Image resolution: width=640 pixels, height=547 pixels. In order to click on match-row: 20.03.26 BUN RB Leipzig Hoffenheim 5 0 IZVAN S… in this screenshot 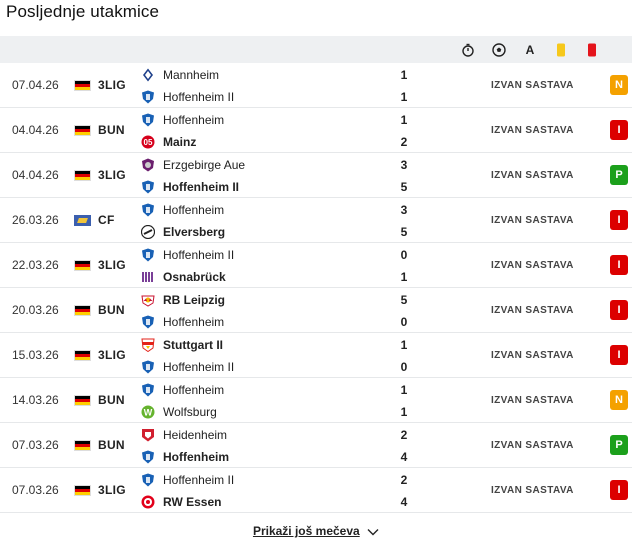, I will do `click(316, 310)`.